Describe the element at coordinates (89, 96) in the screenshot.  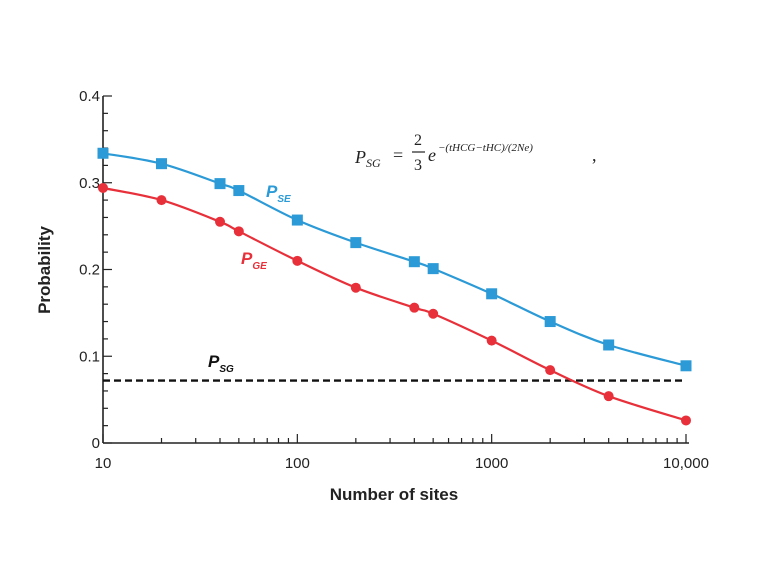
I see `y-tick-label: 0.4` at that location.